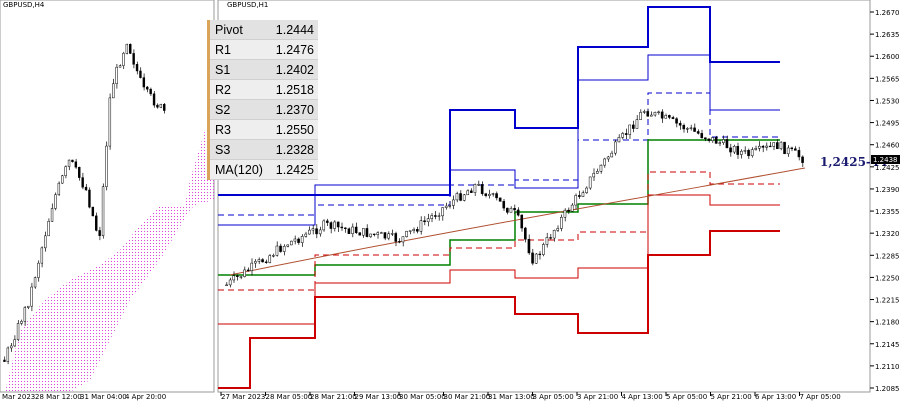  Describe the element at coordinates (243, 397) in the screenshot. I see `x-tick-label: 27 Mar 2023` at that location.